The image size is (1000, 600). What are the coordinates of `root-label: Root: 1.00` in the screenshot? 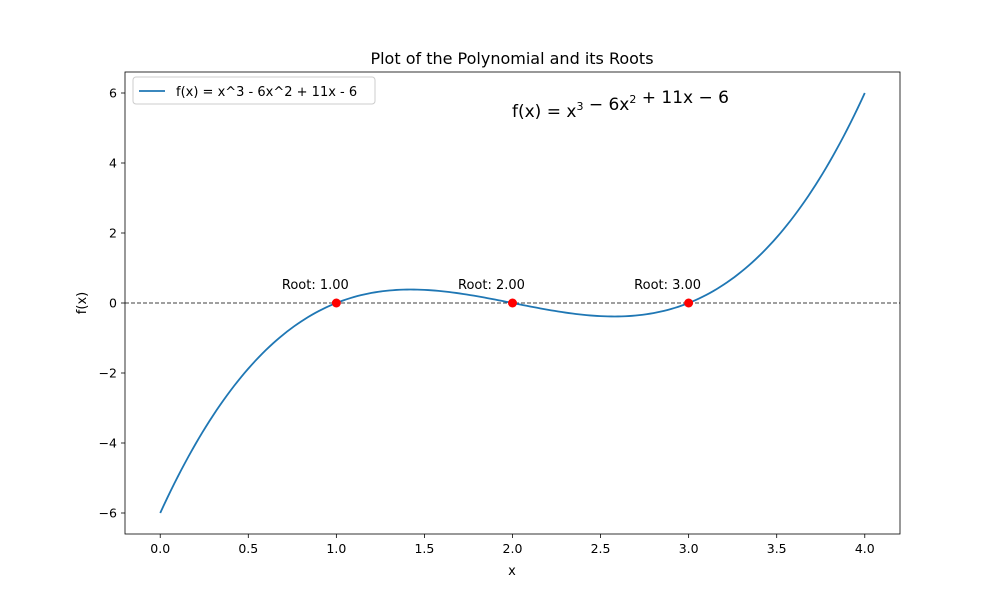 It's located at (315, 285).